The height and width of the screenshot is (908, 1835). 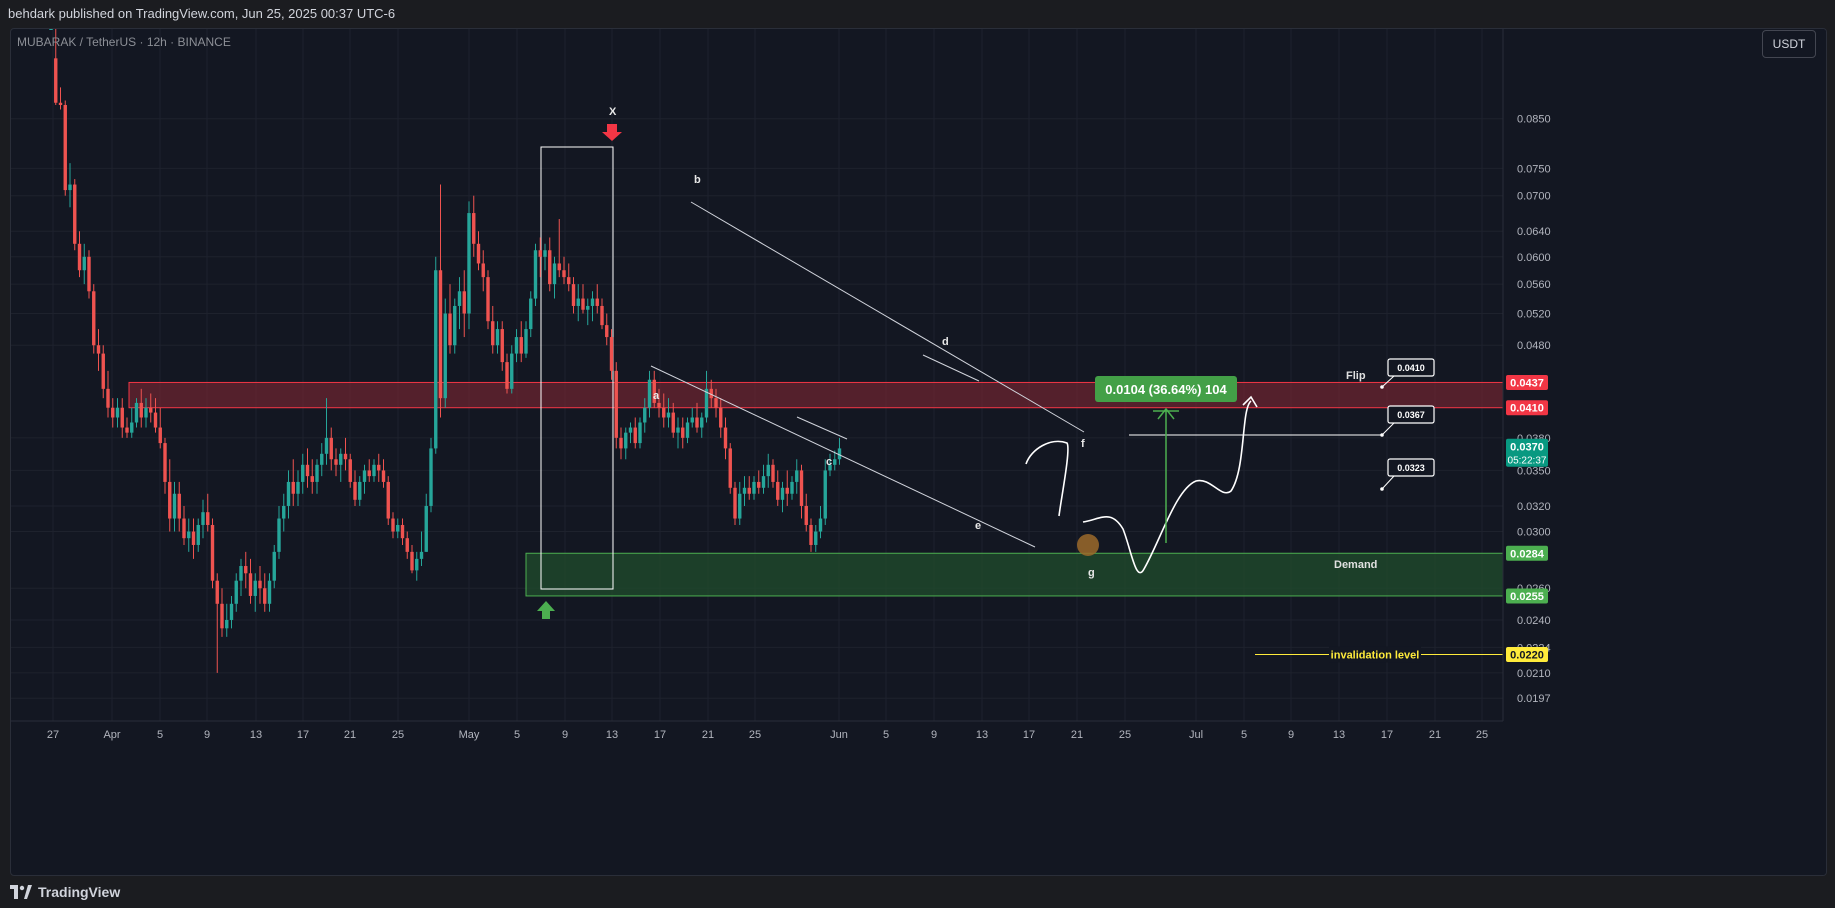 I want to click on buy-arrow-icon, so click(x=546, y=610).